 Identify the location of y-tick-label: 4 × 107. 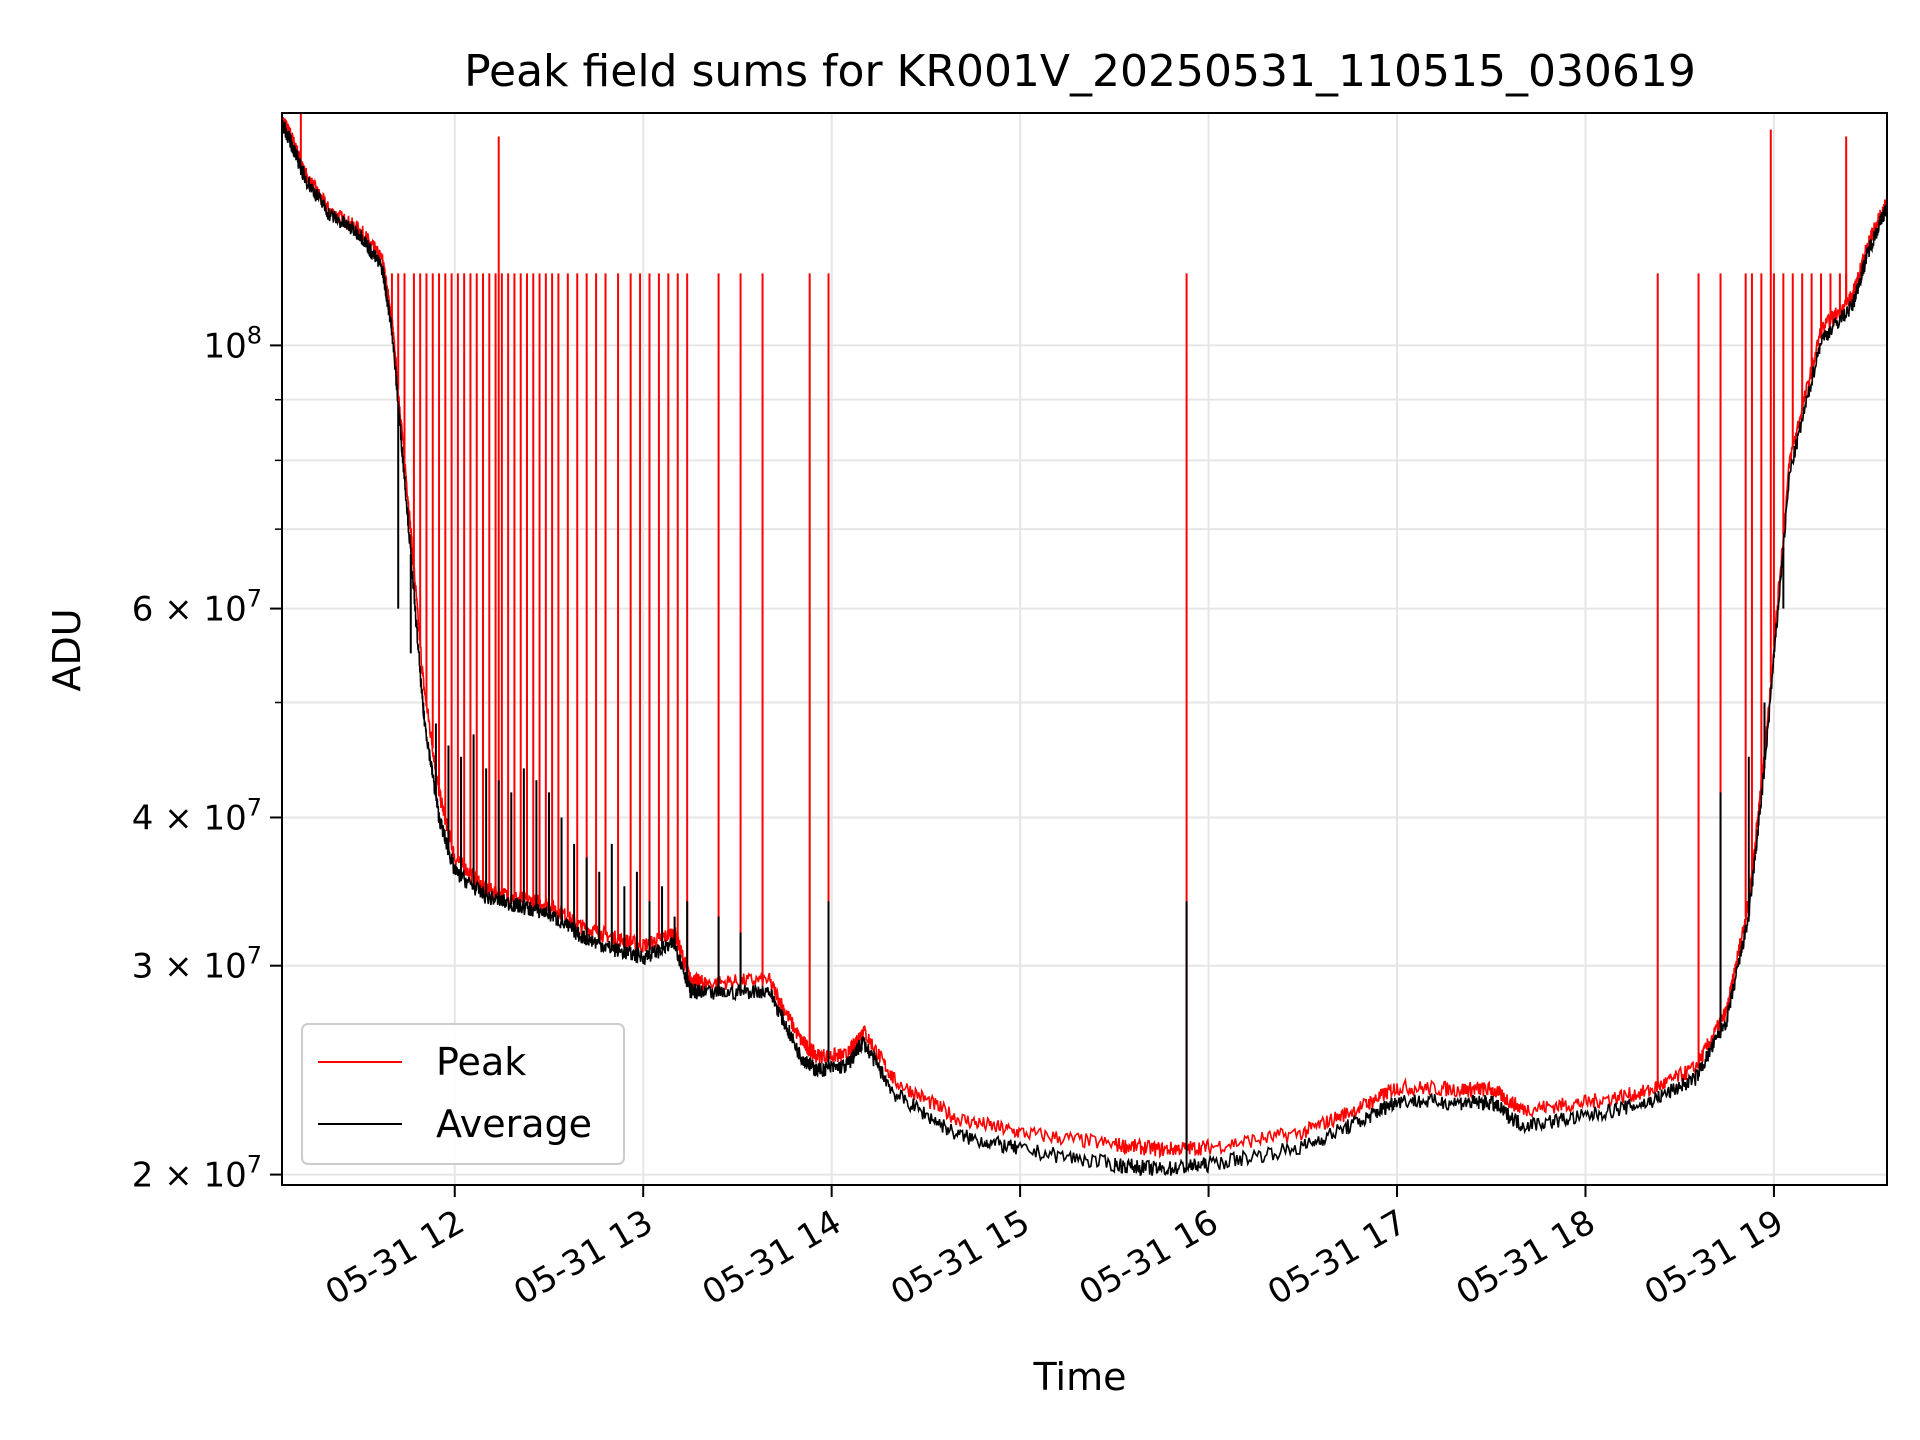
(197, 815).